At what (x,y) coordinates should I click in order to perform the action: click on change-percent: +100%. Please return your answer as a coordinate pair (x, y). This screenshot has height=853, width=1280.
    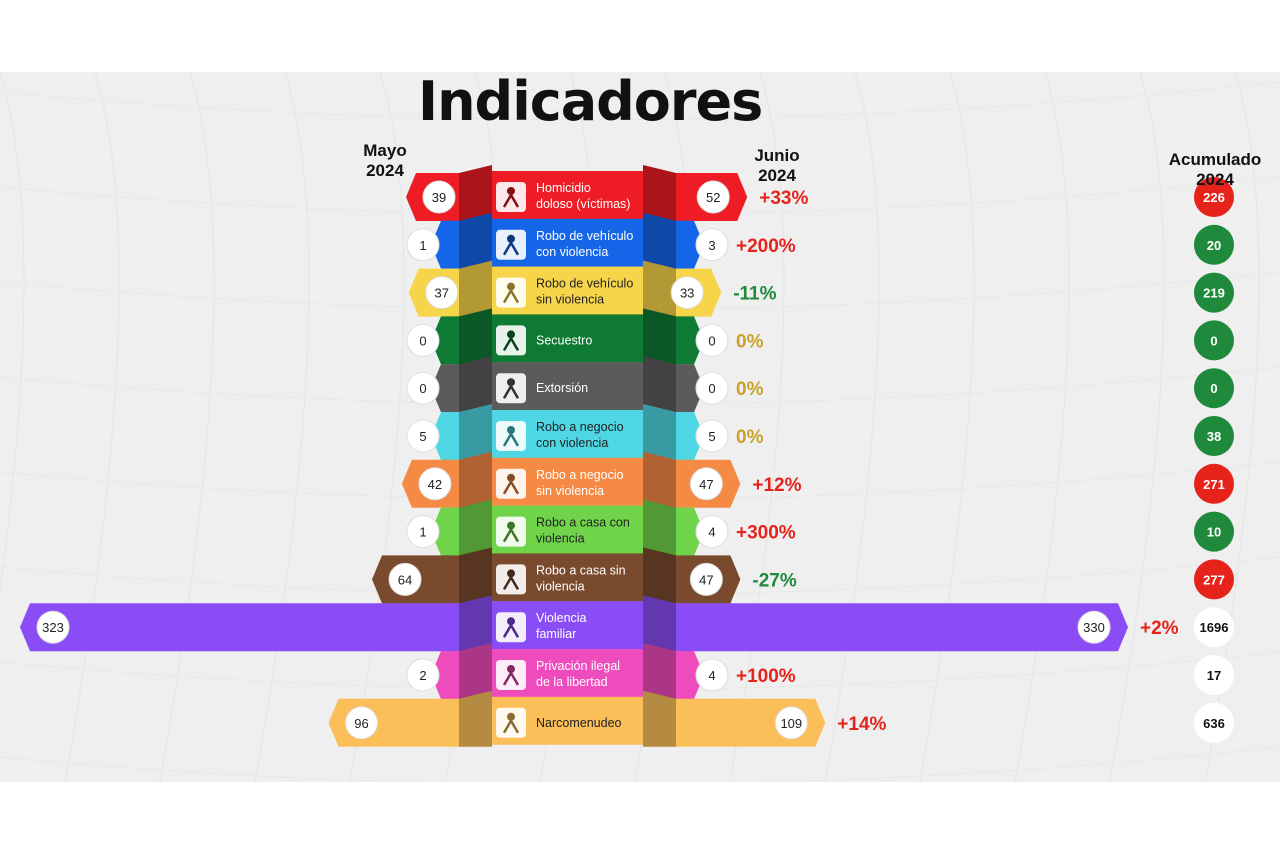
    Looking at the image, I should click on (766, 676).